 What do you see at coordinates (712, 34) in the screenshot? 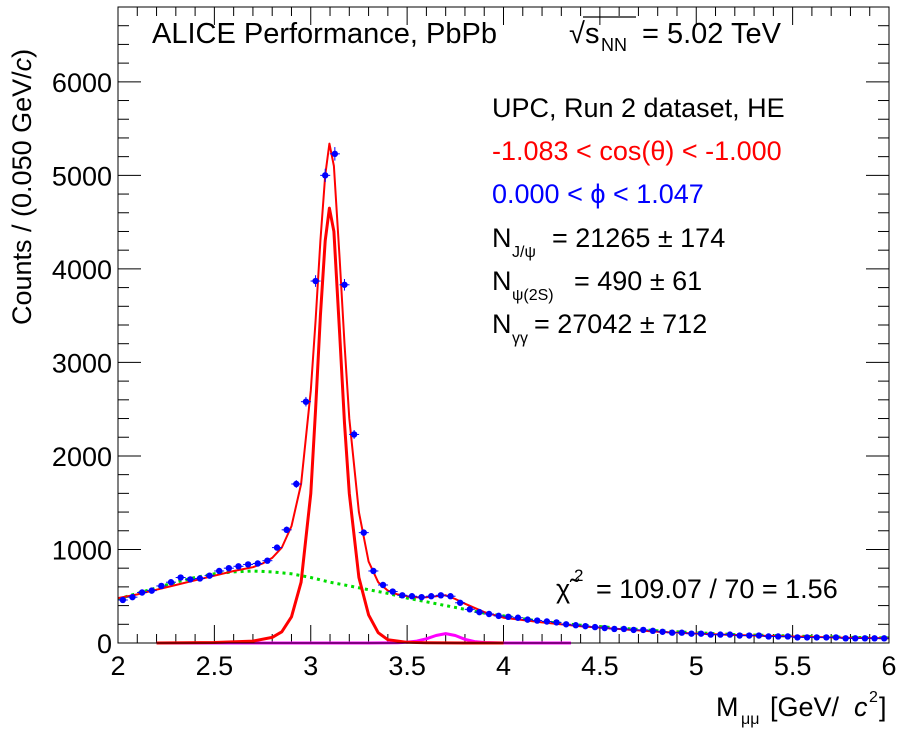
I see `svg-text: = 5.02 TeV` at bounding box center [712, 34].